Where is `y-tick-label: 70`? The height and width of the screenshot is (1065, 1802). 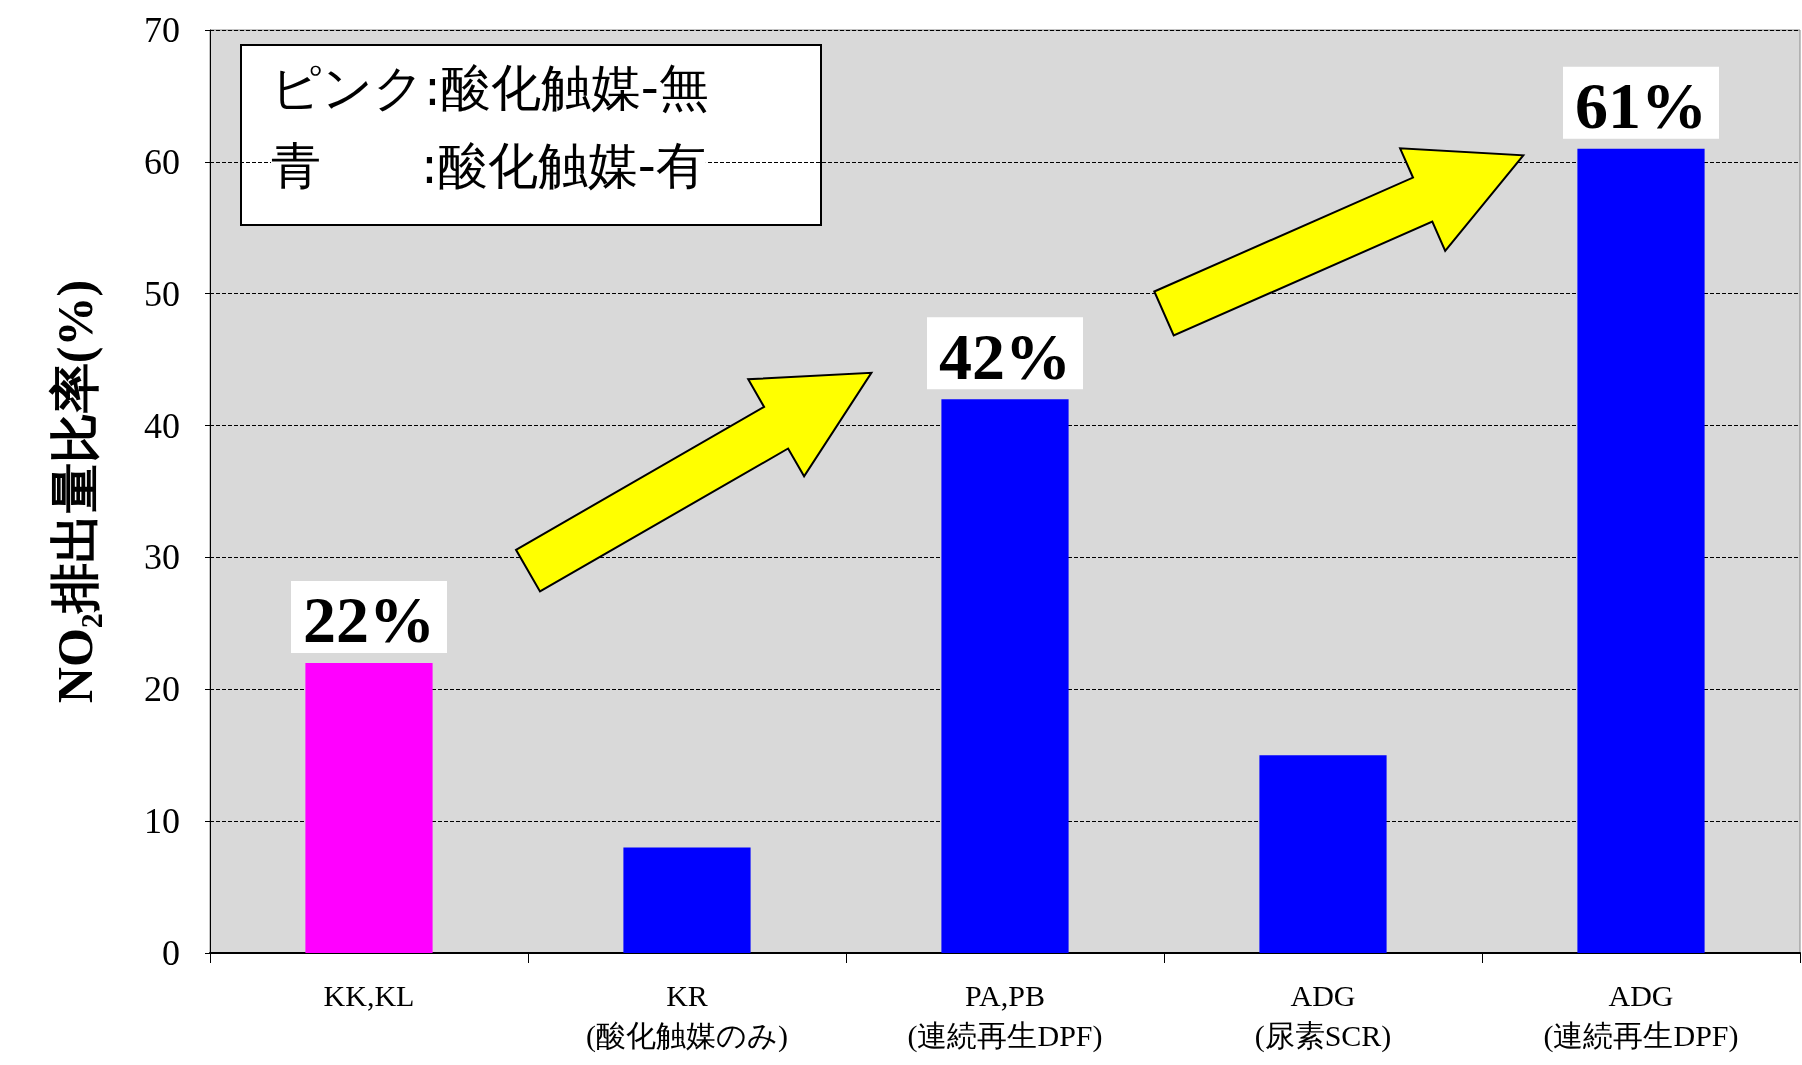 y-tick-label: 70 is located at coordinates (162, 30).